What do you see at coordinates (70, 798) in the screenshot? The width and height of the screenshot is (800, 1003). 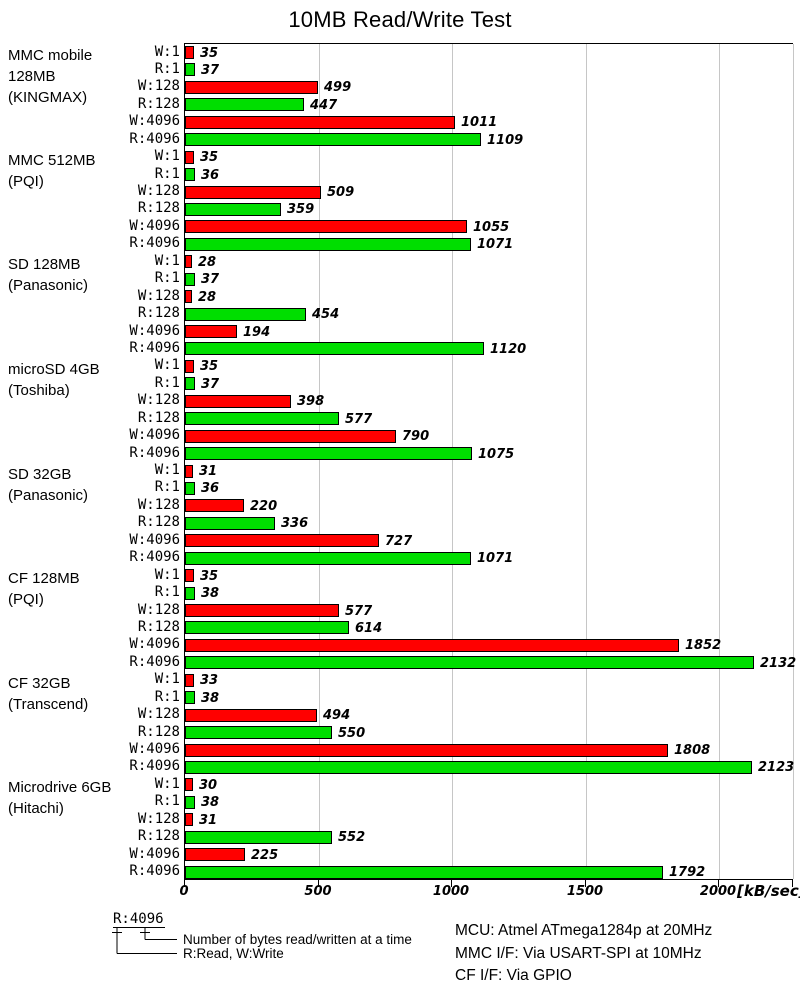 I see `group-label: Microdrive 6GB (Hitachi)` at bounding box center [70, 798].